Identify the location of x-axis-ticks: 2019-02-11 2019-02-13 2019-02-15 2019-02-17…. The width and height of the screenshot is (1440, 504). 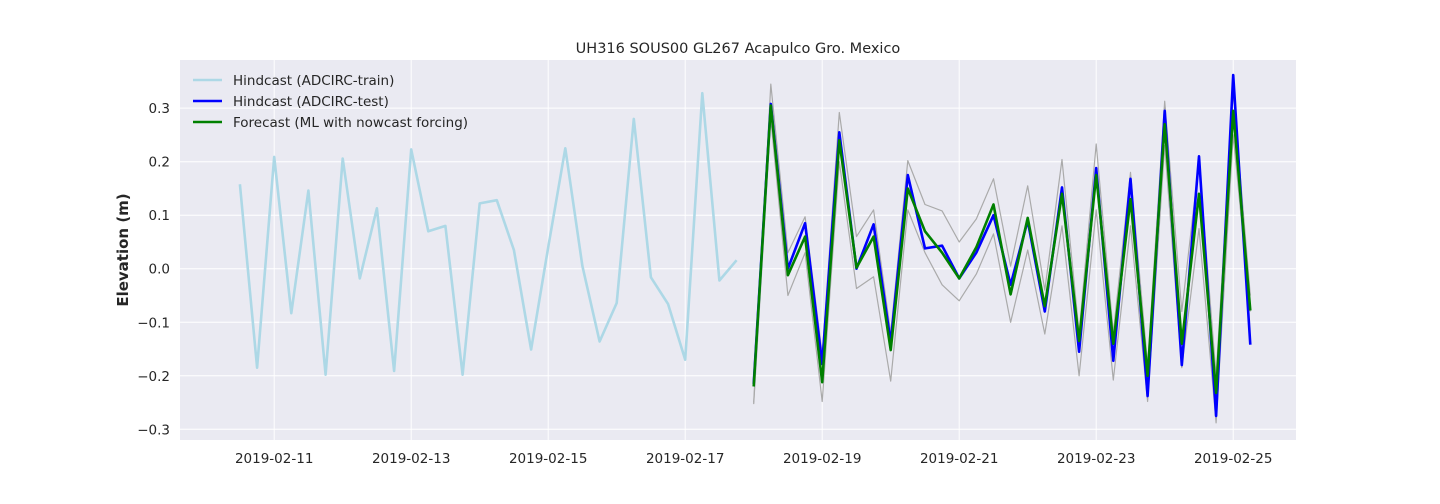
(753, 459).